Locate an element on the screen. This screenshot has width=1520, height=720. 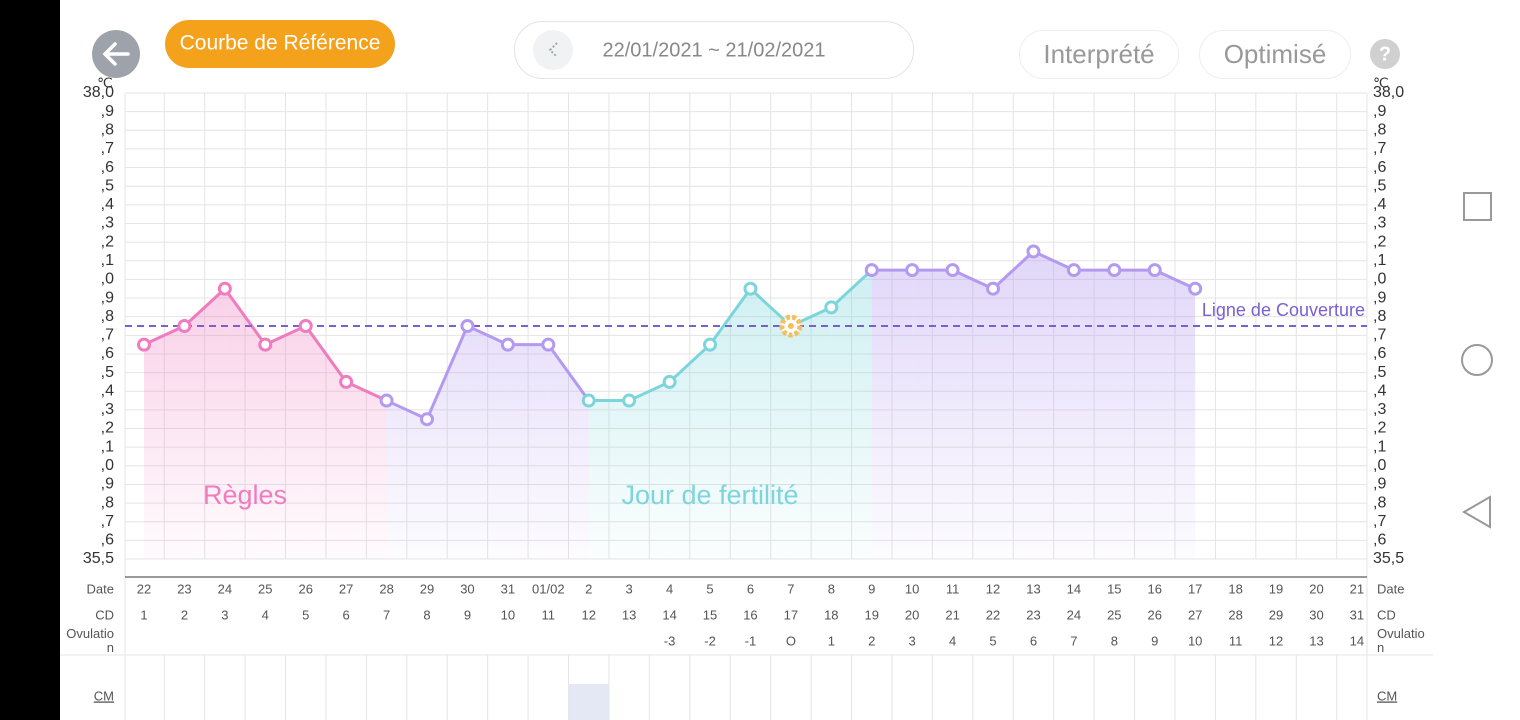
nav-home is located at coordinates (1477, 360).